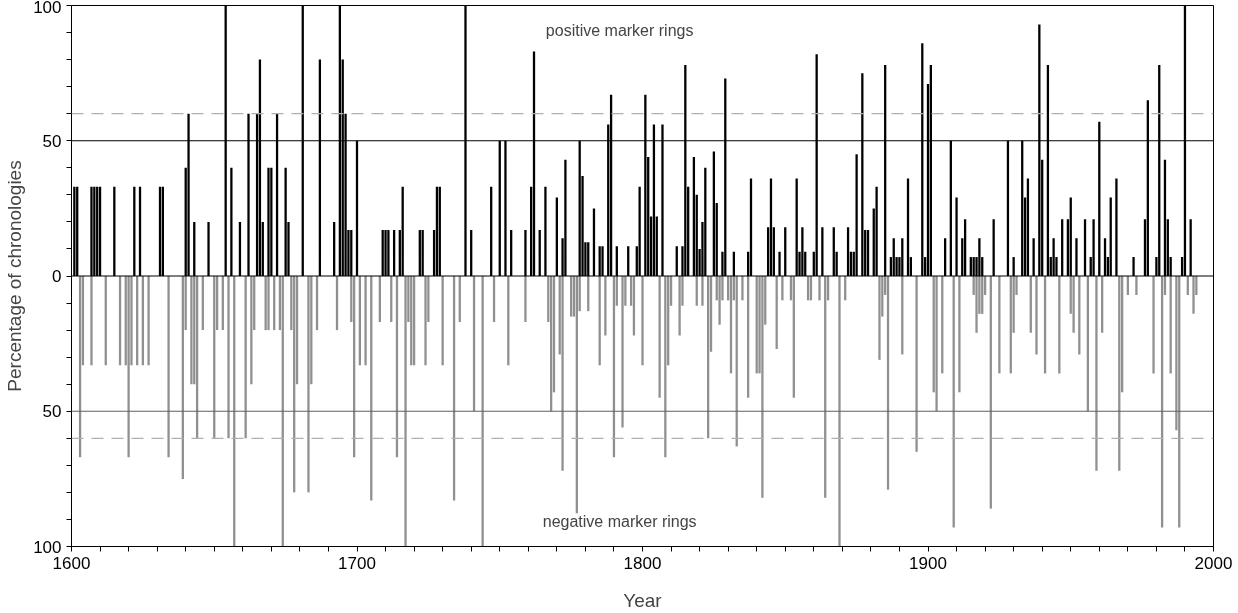 This screenshot has width=1238, height=613. Describe the element at coordinates (357, 563) in the screenshot. I see `x-tick-label: 1700` at that location.